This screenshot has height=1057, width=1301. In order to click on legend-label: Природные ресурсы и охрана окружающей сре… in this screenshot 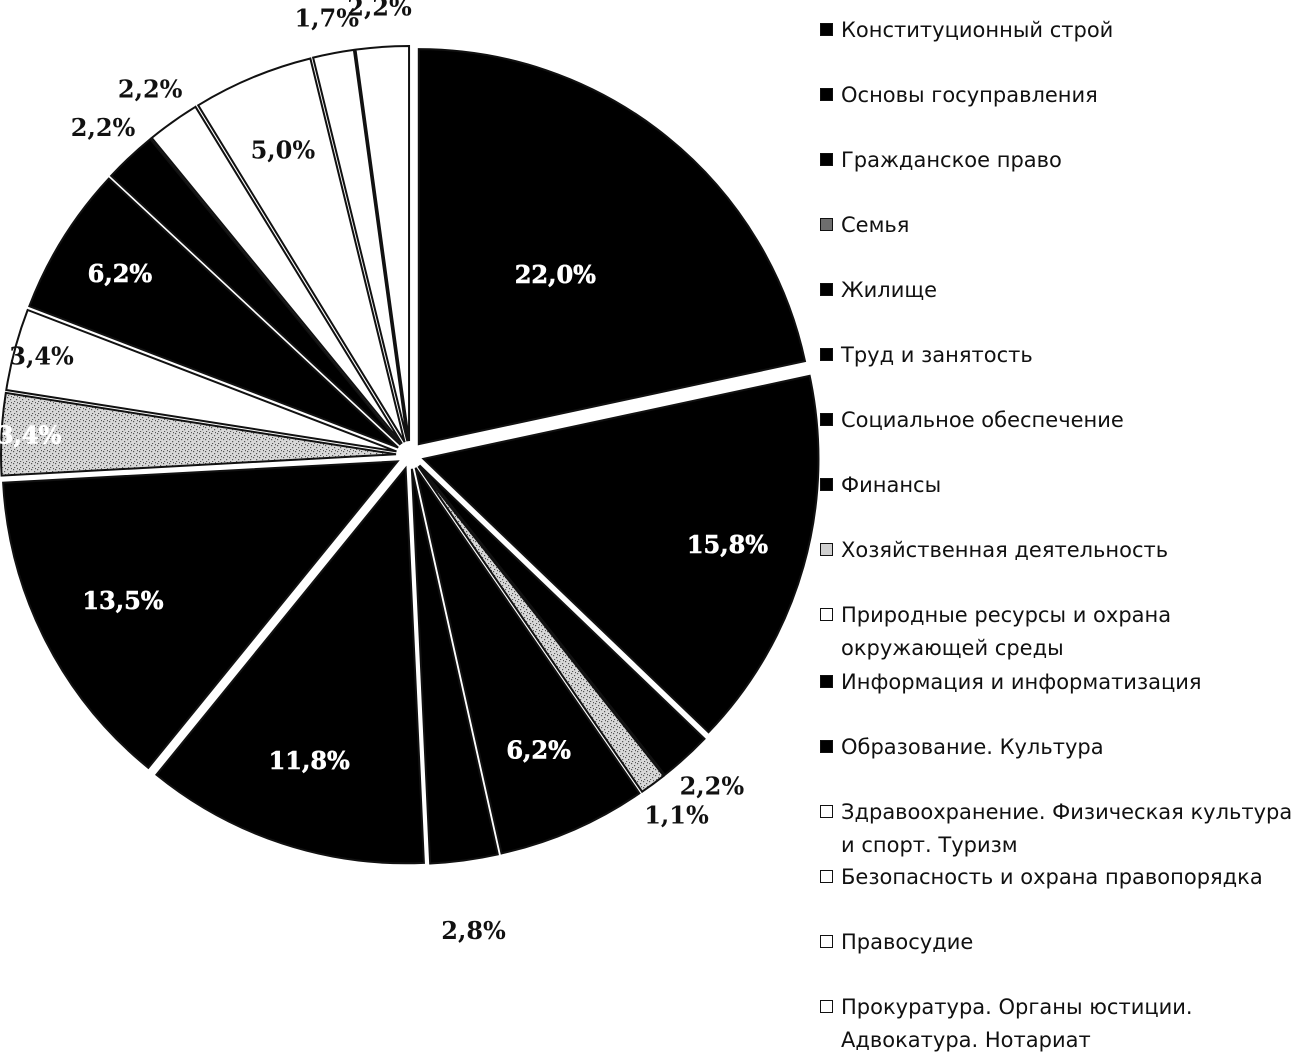, I will do `click(1006, 632)`.